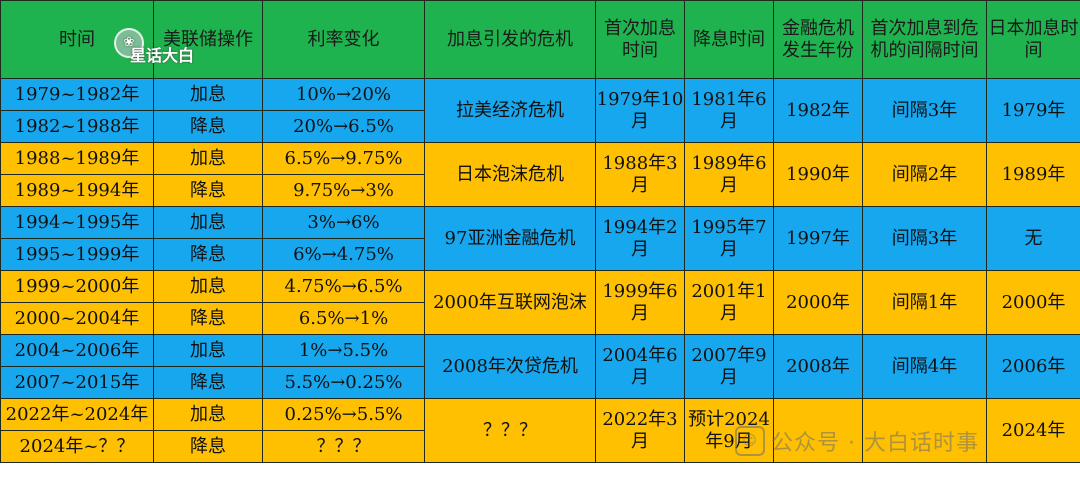 The image size is (1080, 483). What do you see at coordinates (77, 318) in the screenshot?
I see `cell-time: 2000~2004年` at bounding box center [77, 318].